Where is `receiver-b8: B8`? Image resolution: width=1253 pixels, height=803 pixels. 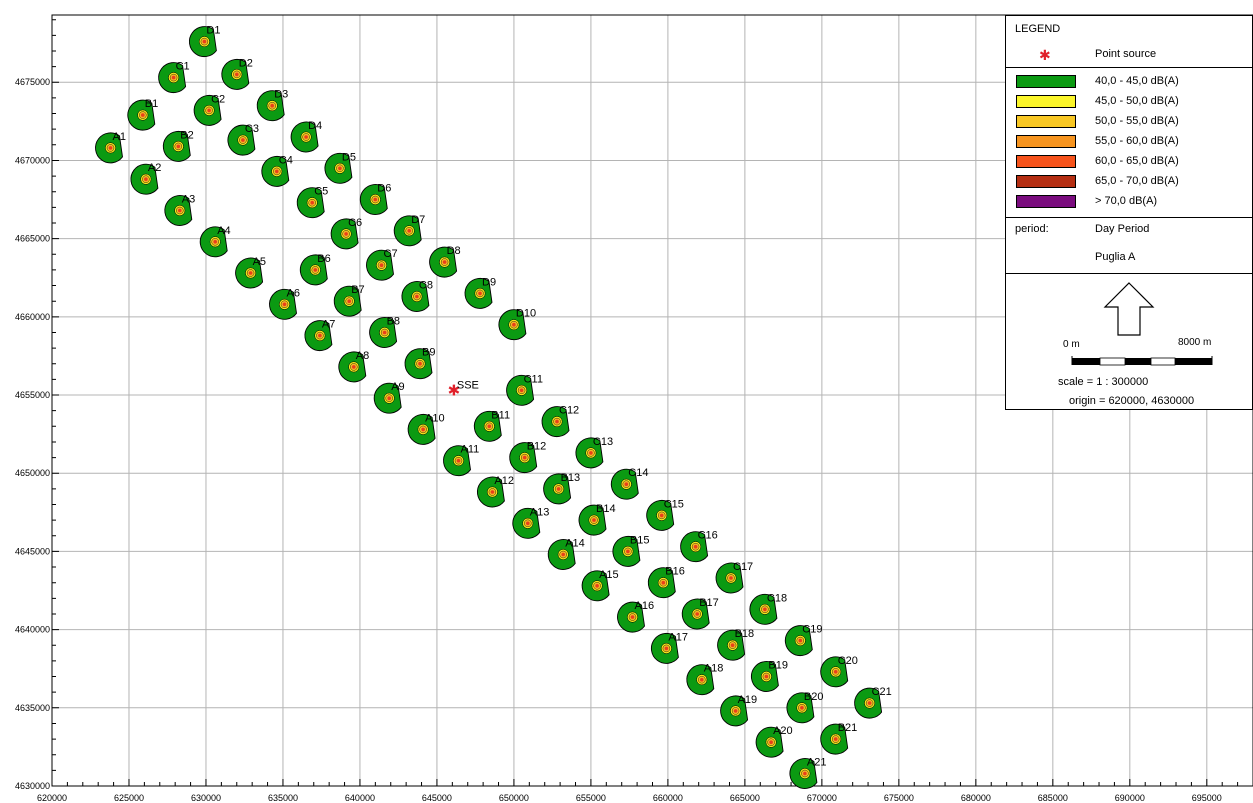 receiver-b8: B8 is located at coordinates (384, 332).